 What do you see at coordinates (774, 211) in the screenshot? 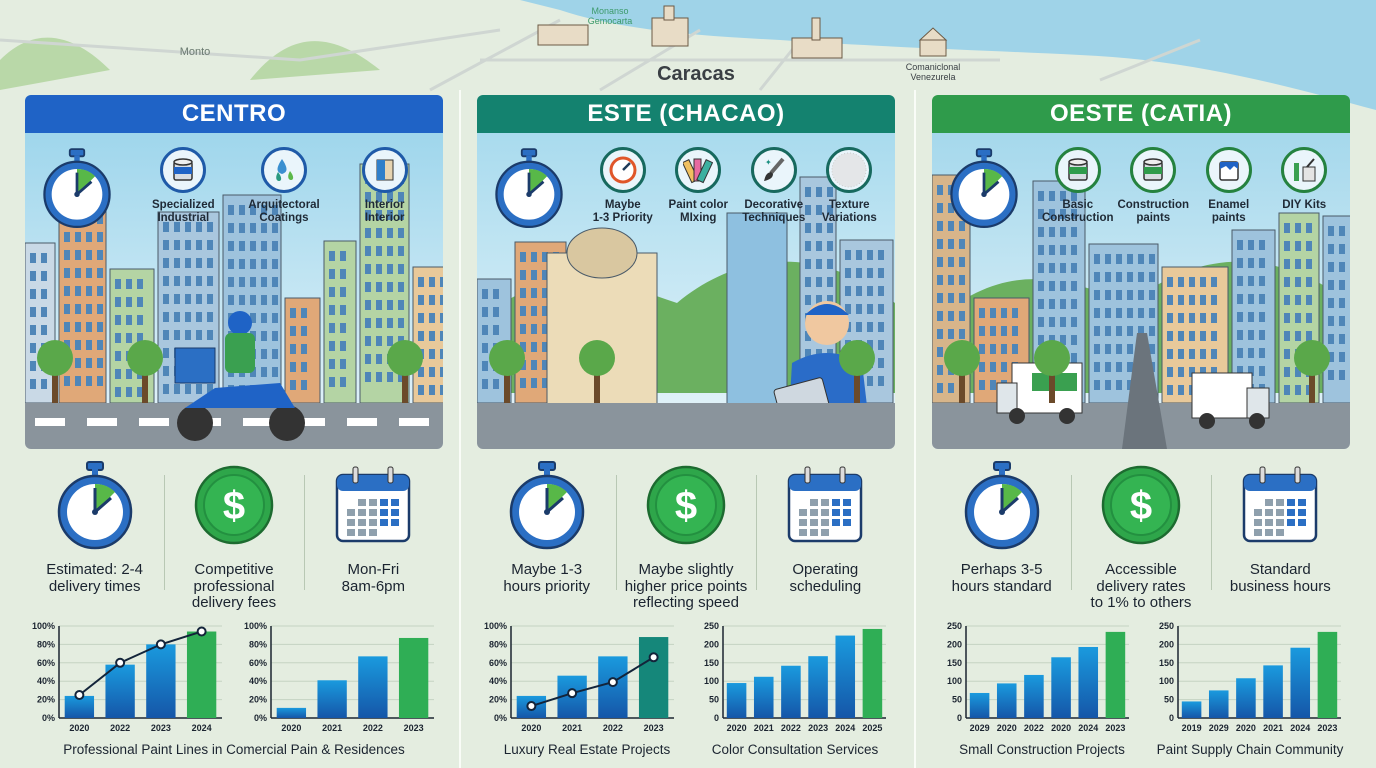
I see `service-label: Decorative Techniques` at bounding box center [774, 211].